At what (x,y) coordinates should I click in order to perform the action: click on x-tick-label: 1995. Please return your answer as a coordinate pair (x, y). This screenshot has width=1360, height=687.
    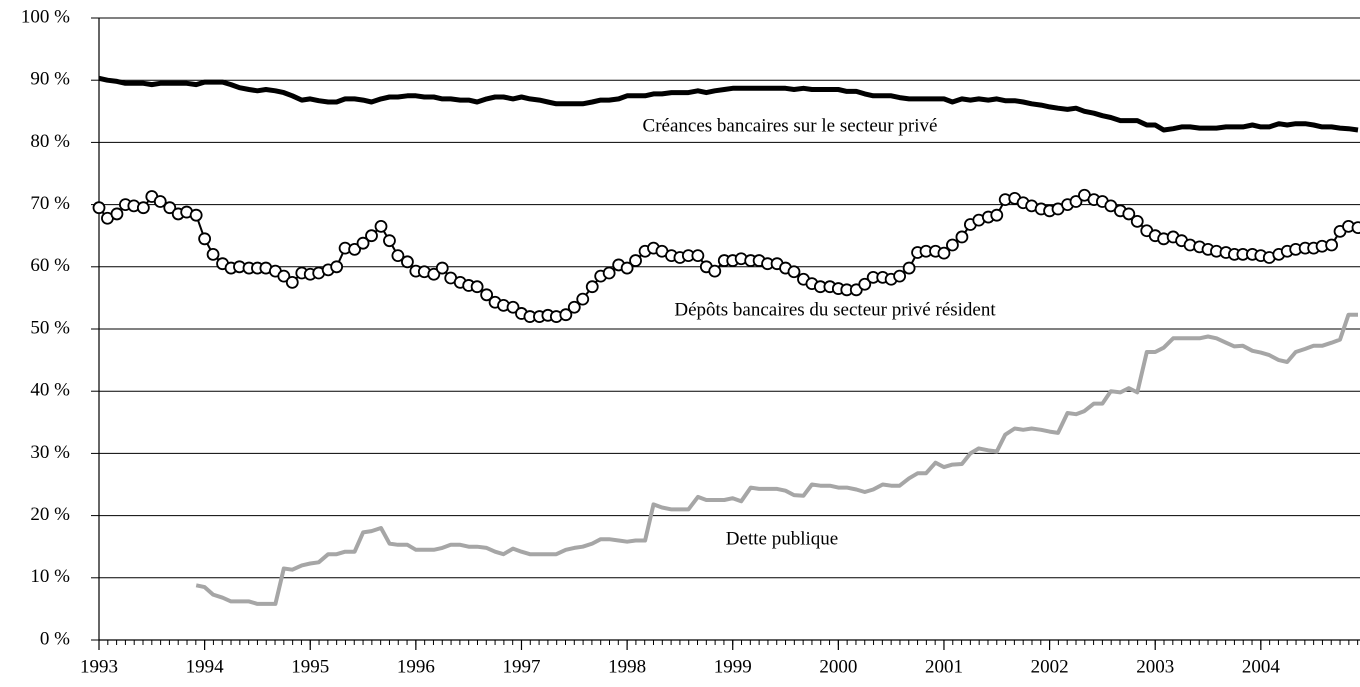
    Looking at the image, I should click on (310, 666).